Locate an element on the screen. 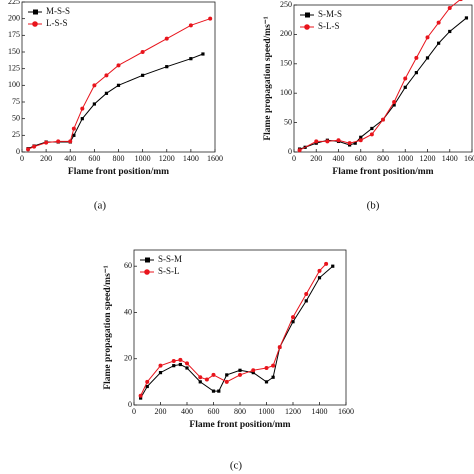  x-tick-label: 1400 is located at coordinates (450, 158).